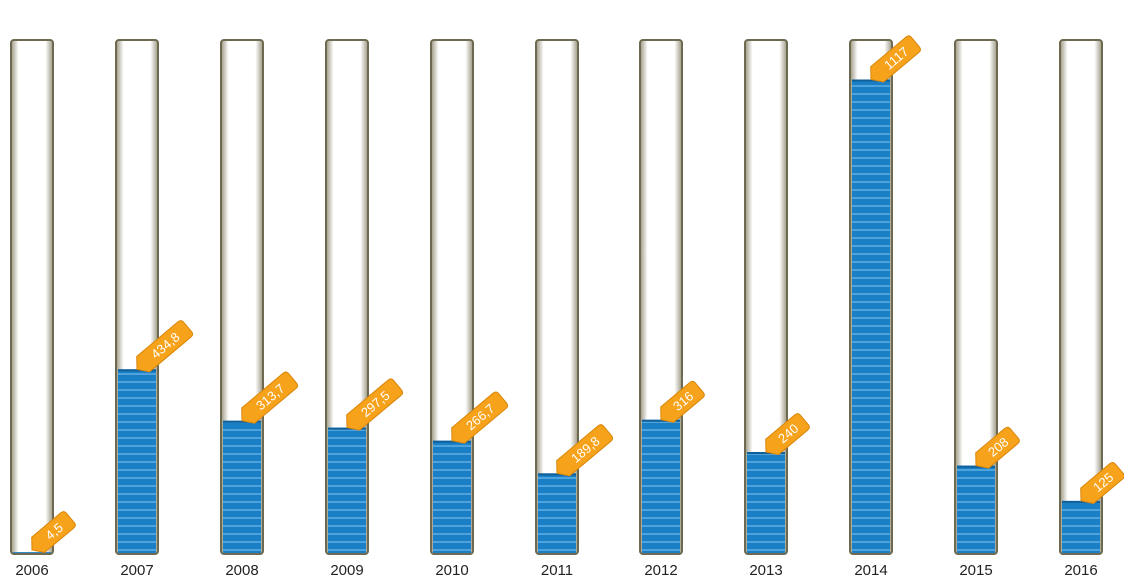 This screenshot has height=580, width=1124. I want to click on value-tag-2016: 125, so click(1102, 483).